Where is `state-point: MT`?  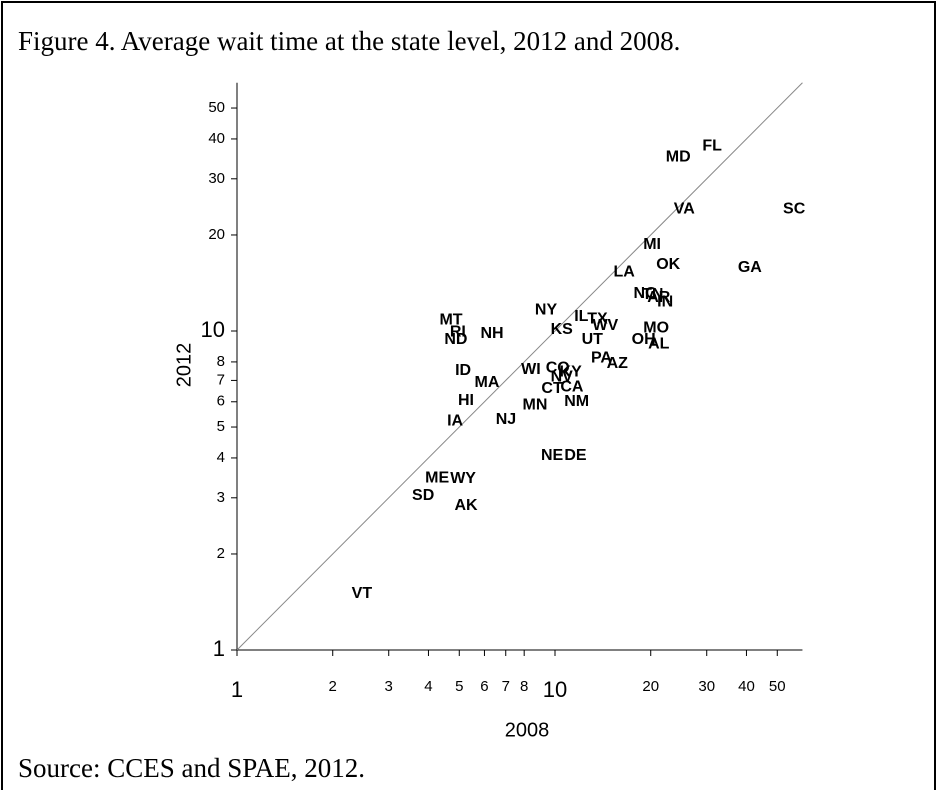
state-point: MT is located at coordinates (450, 320).